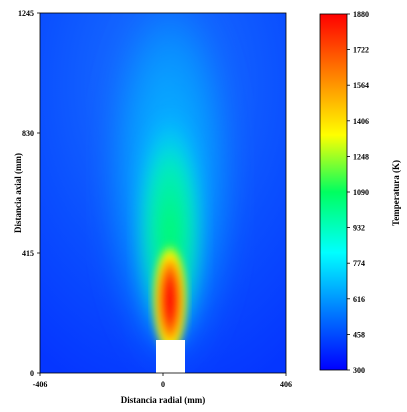  I want to click on colorbar-label: Temperatura (K), so click(396, 193).